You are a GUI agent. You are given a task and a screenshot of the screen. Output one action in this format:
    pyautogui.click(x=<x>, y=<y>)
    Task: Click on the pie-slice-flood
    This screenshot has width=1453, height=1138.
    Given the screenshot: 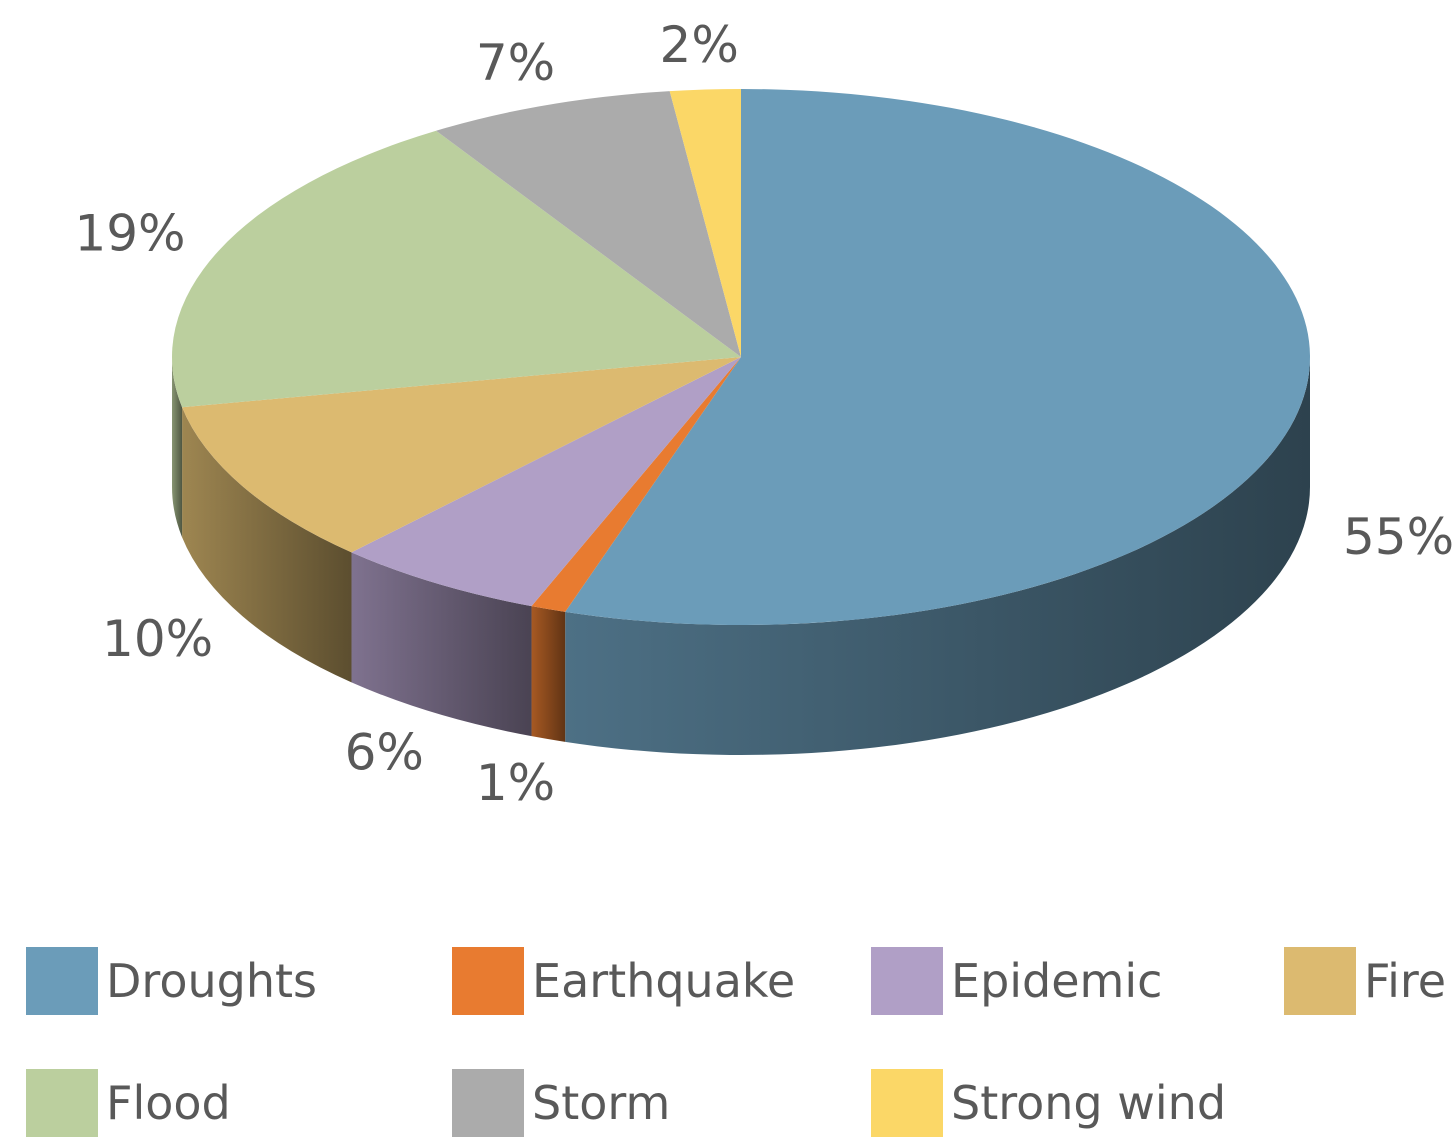 What is the action you would take?
    pyautogui.click(x=456, y=269)
    